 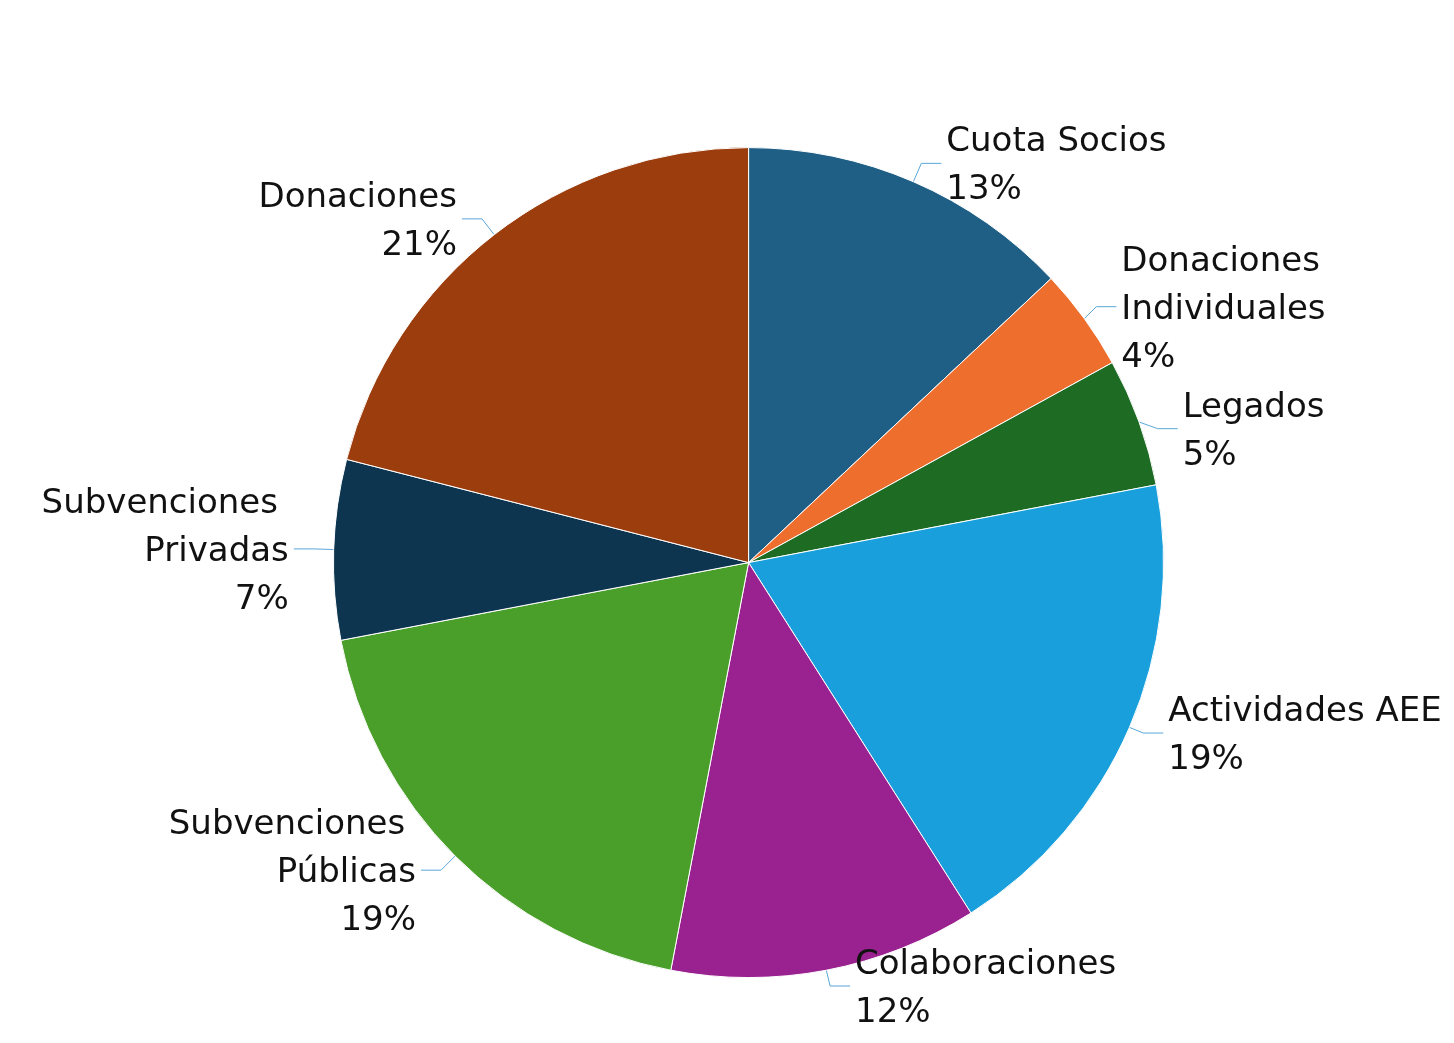 What do you see at coordinates (1305, 709) in the screenshot?
I see `slice-label: Actividades AEE` at bounding box center [1305, 709].